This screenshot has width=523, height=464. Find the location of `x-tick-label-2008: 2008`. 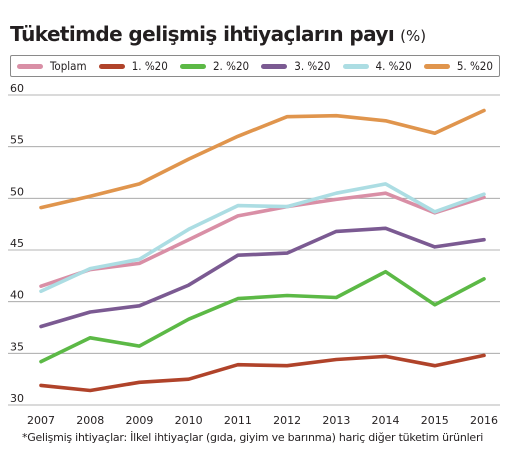

x-tick-label-2008: 2008 is located at coordinates (90, 420).